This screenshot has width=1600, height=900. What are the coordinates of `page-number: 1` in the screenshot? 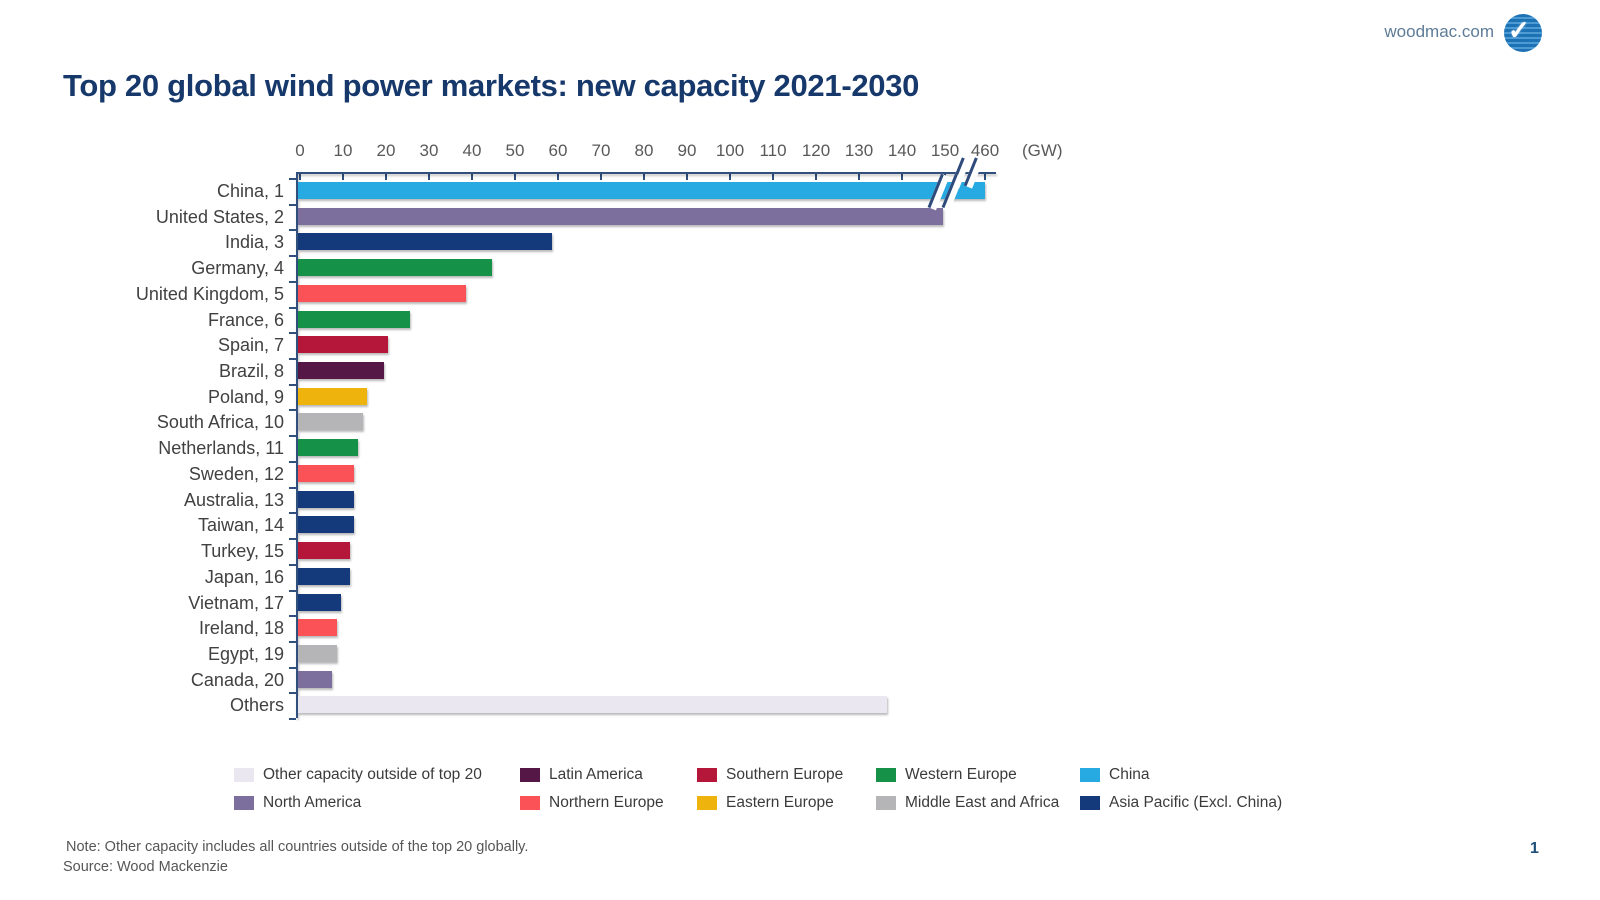 It's located at (1534, 848).